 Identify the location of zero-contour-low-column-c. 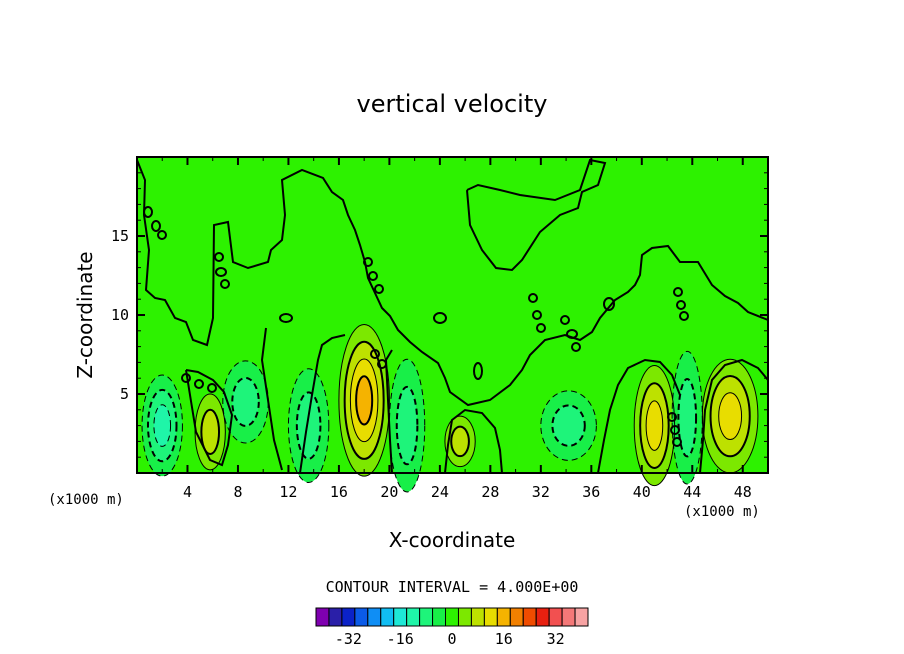
(443, 411).